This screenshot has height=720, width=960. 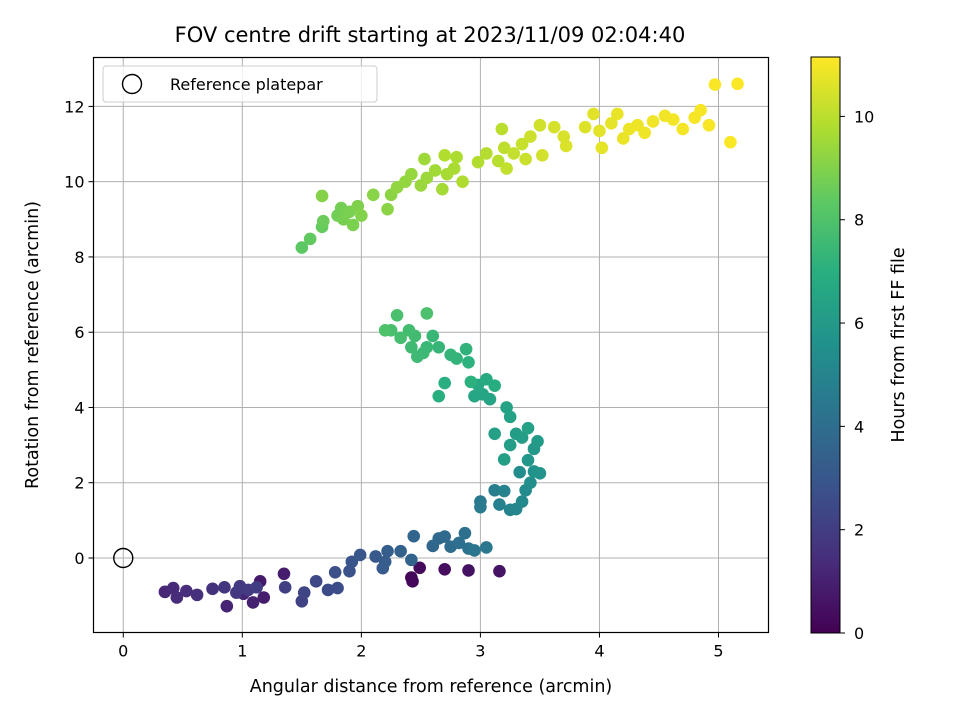 I want to click on colorbar-tick-label: 10, so click(x=864, y=116).